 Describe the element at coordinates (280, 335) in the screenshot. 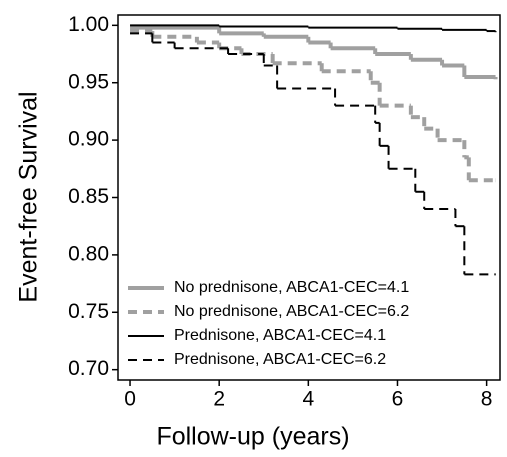

I see `legend-label: Prednisone, ABCA1-CEC=4.1` at that location.